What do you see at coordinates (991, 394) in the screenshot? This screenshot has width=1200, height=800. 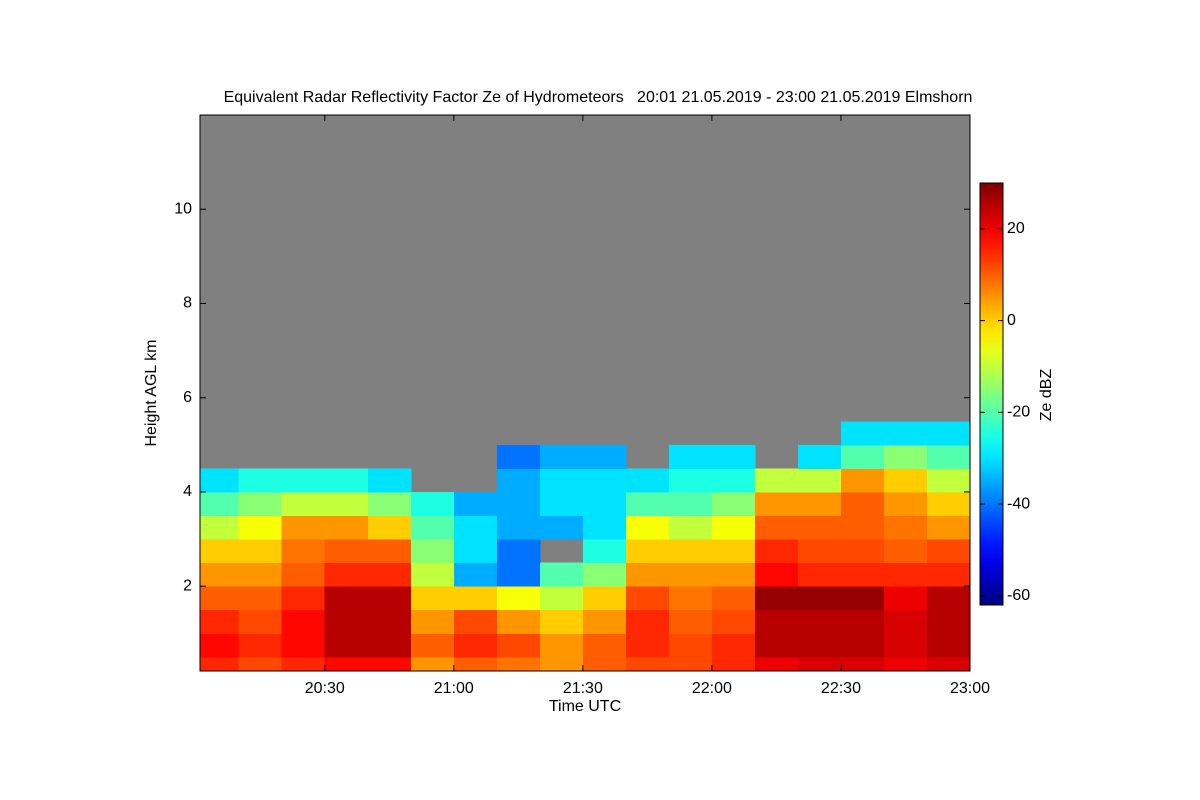 I see `colorbar` at bounding box center [991, 394].